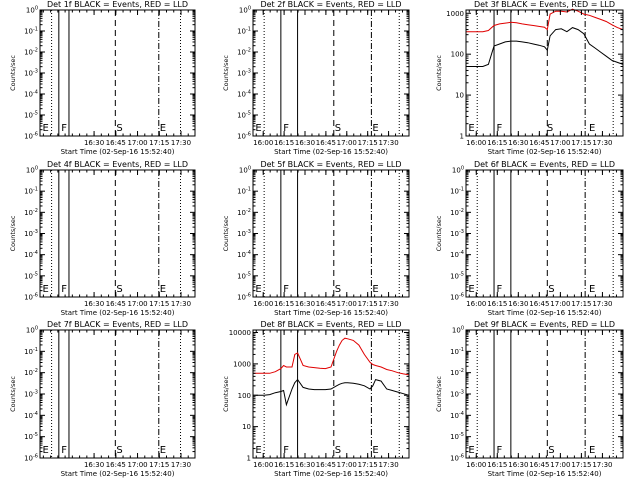  I want to click on lld-series-line, so click(331, 356).